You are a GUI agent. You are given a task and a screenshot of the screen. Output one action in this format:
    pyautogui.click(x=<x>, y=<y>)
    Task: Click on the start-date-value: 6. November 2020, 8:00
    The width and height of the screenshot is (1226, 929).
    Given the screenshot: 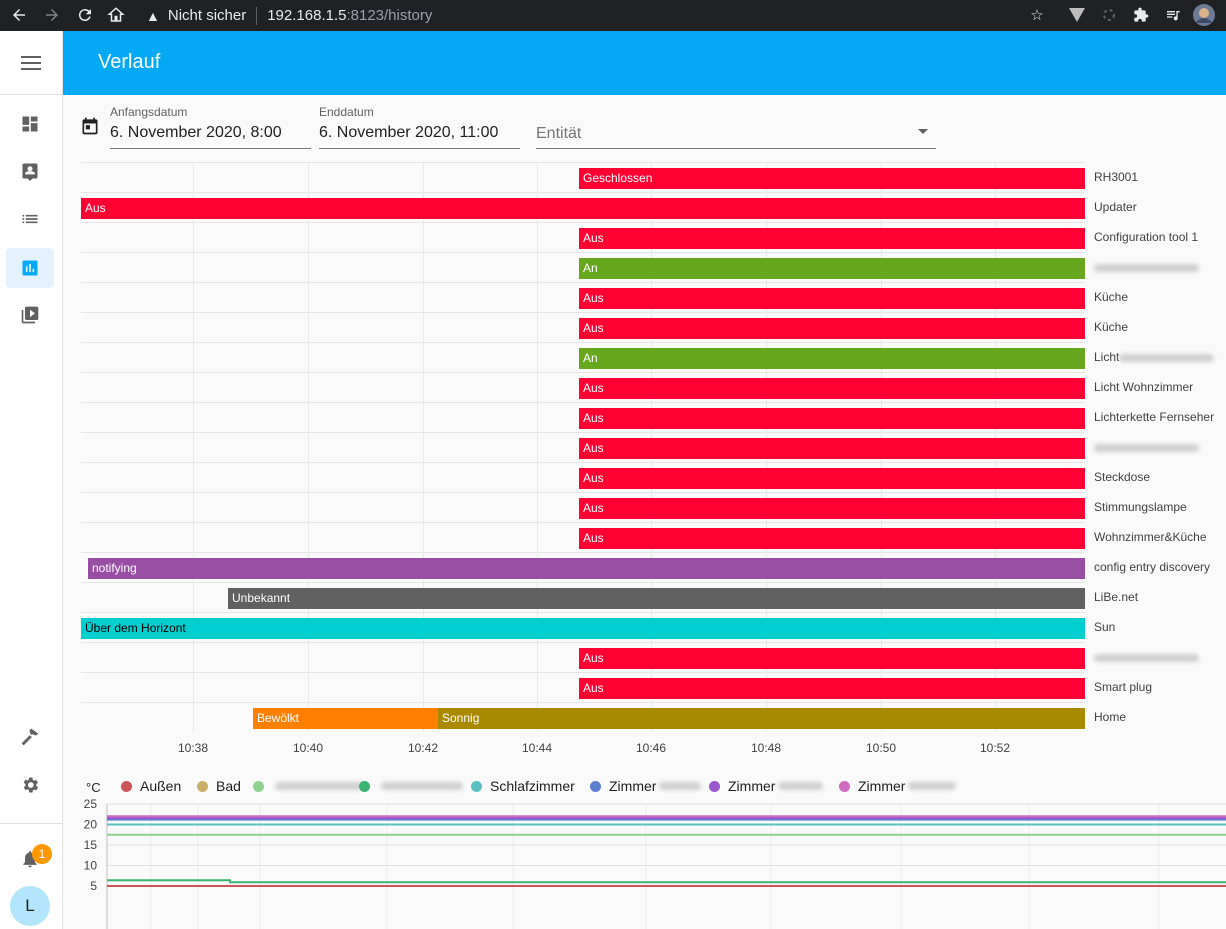 What is the action you would take?
    pyautogui.click(x=196, y=132)
    